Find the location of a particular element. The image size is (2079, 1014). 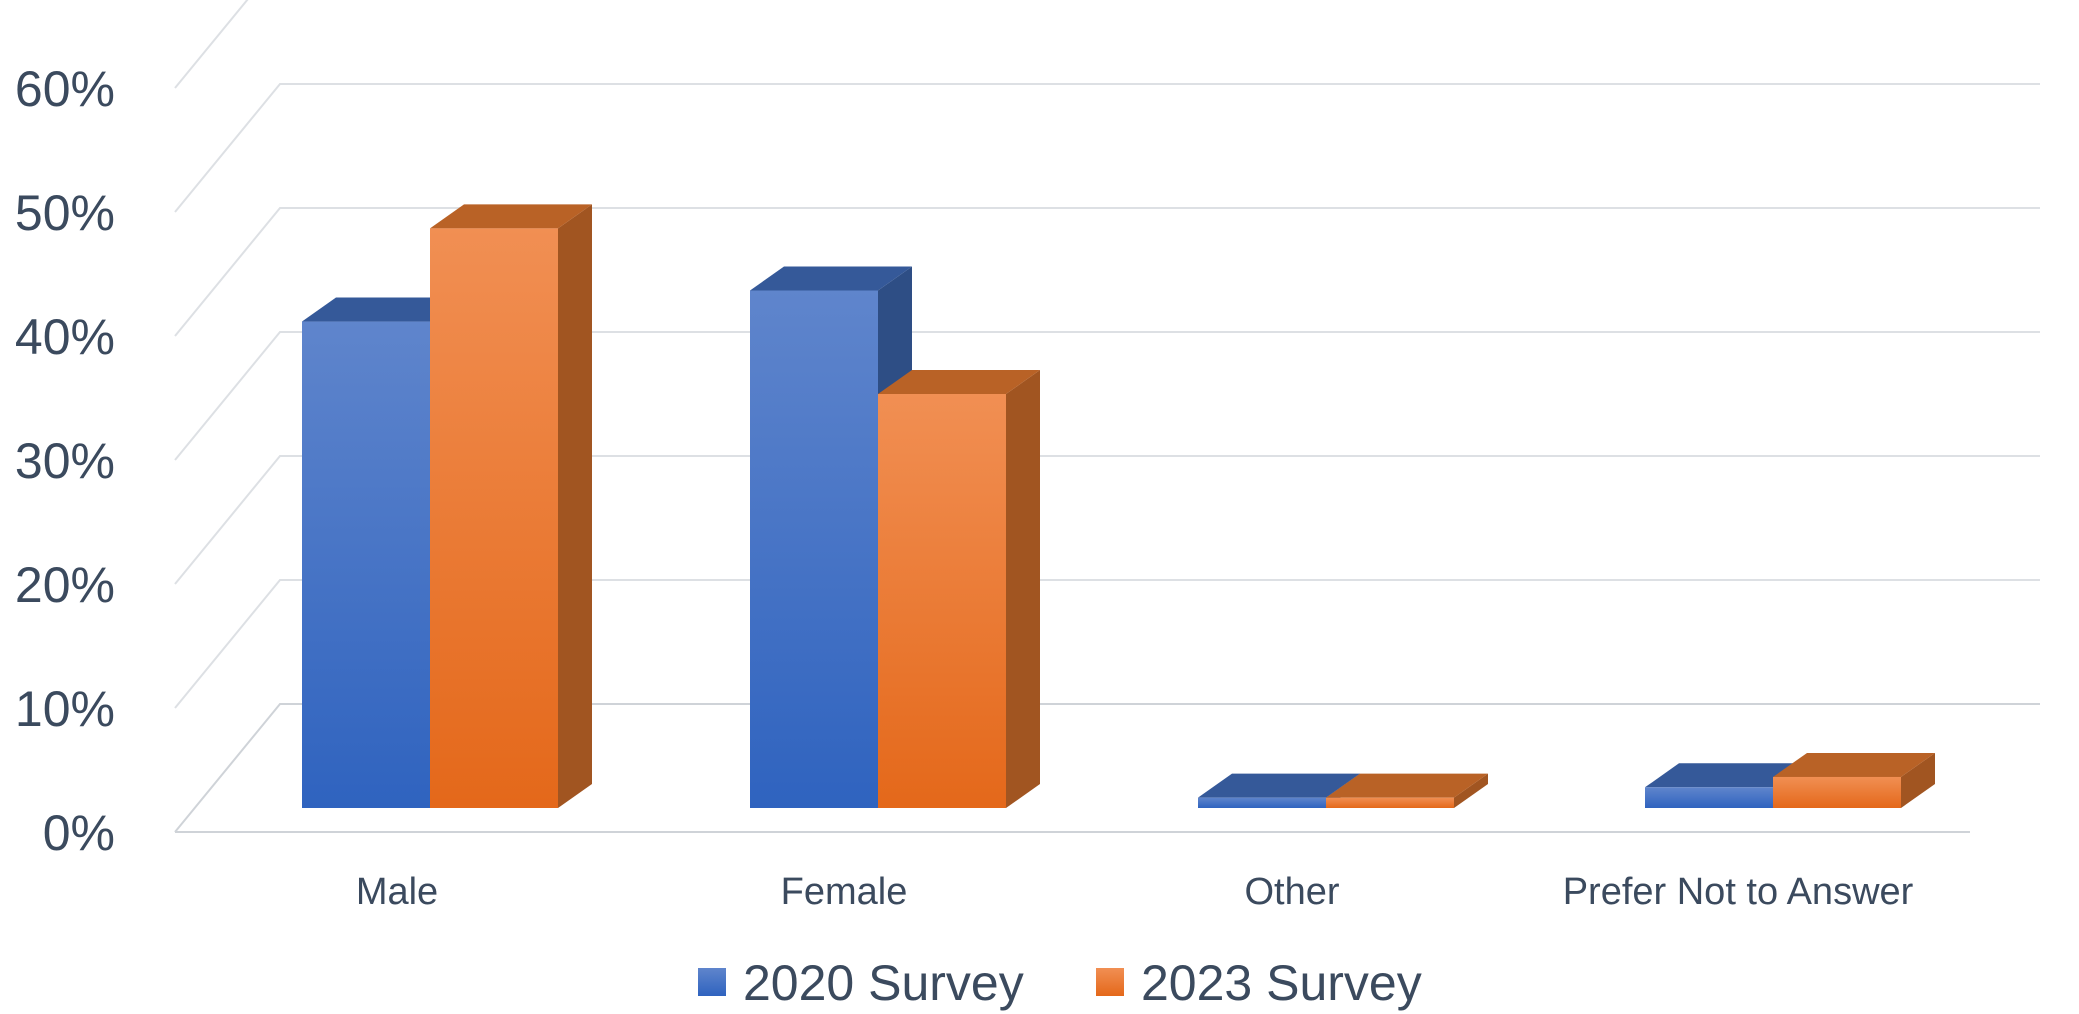

bar-2023-survey-other is located at coordinates (1407, 790).